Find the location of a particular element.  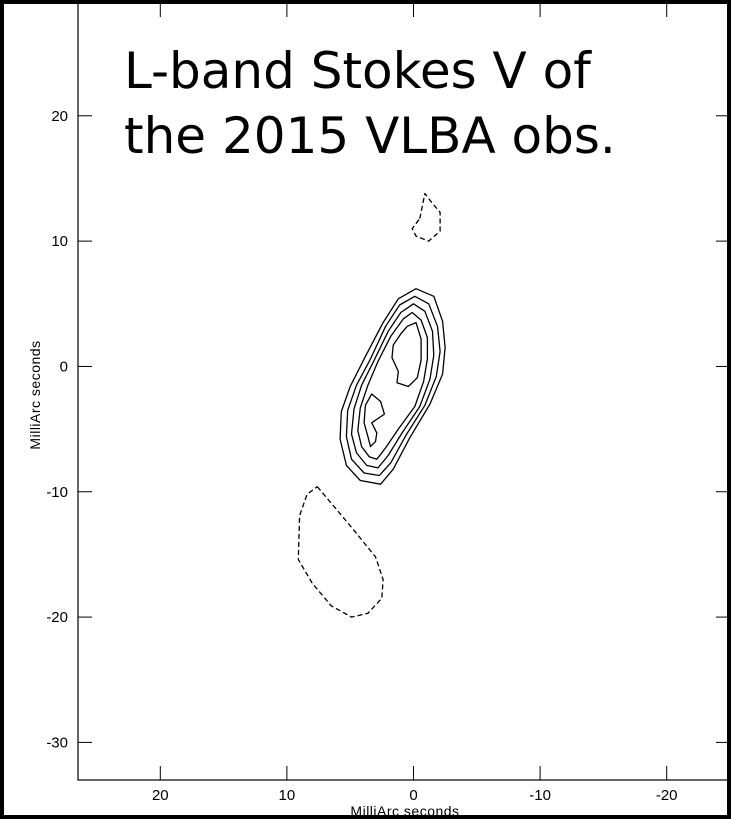

x-tick-label-4: -20 is located at coordinates (667, 795).